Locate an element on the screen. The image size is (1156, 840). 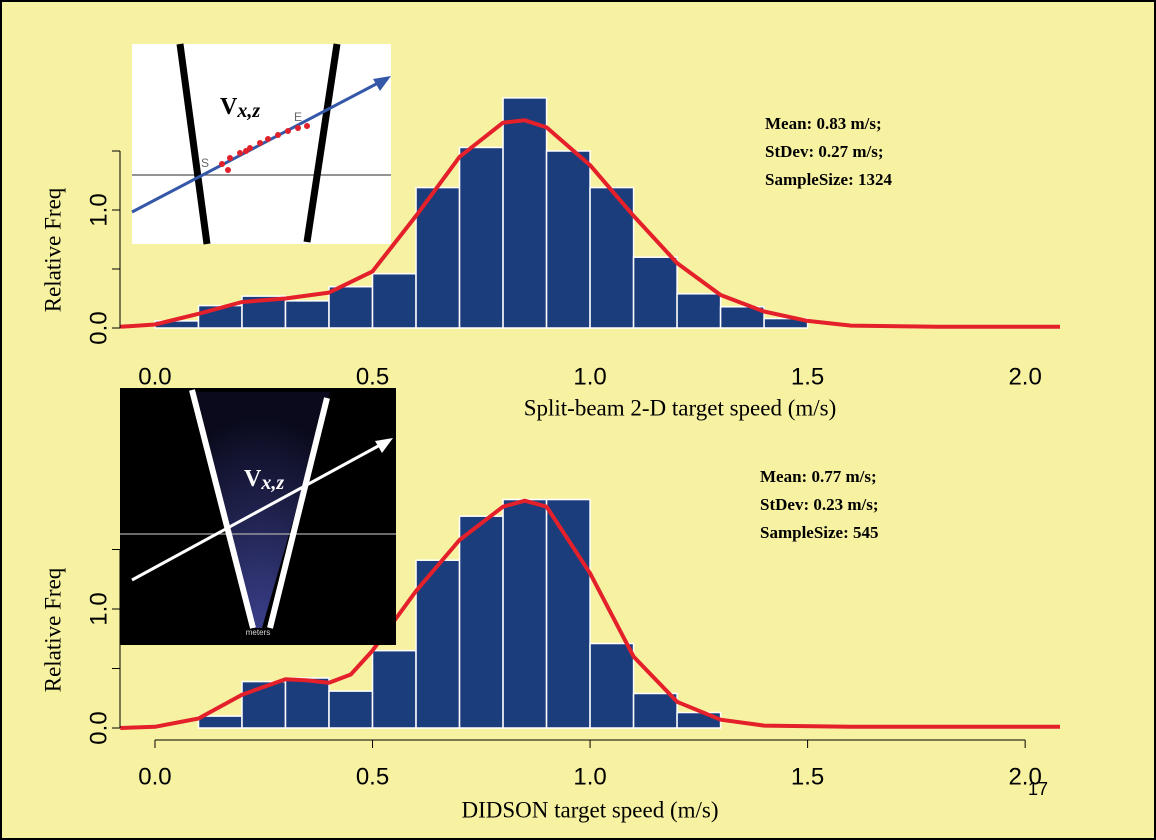
stat-annotation: Mean: 0.77 m/s; is located at coordinates (818, 476).